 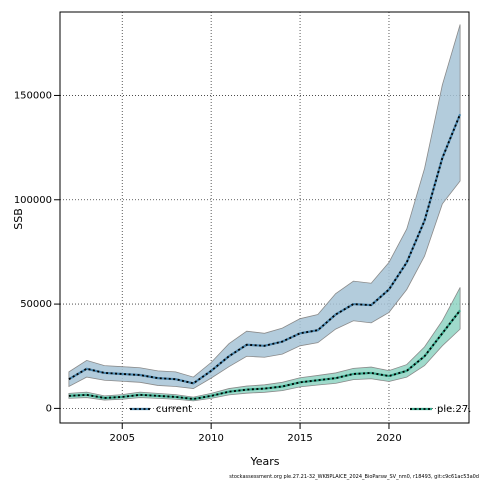 I want to click on y-tick-label: 0, so click(x=49, y=408).